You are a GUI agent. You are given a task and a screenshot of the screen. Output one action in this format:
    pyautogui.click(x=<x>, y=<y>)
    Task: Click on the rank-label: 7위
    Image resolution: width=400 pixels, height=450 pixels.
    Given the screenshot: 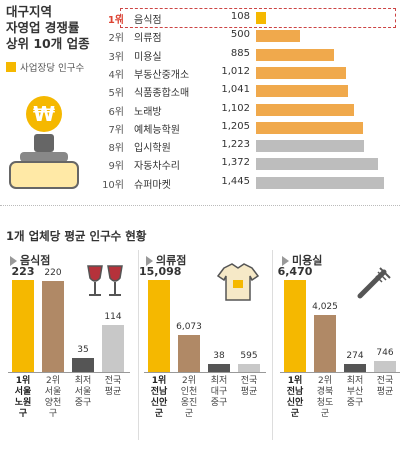 What is the action you would take?
    pyautogui.click(x=116, y=130)
    